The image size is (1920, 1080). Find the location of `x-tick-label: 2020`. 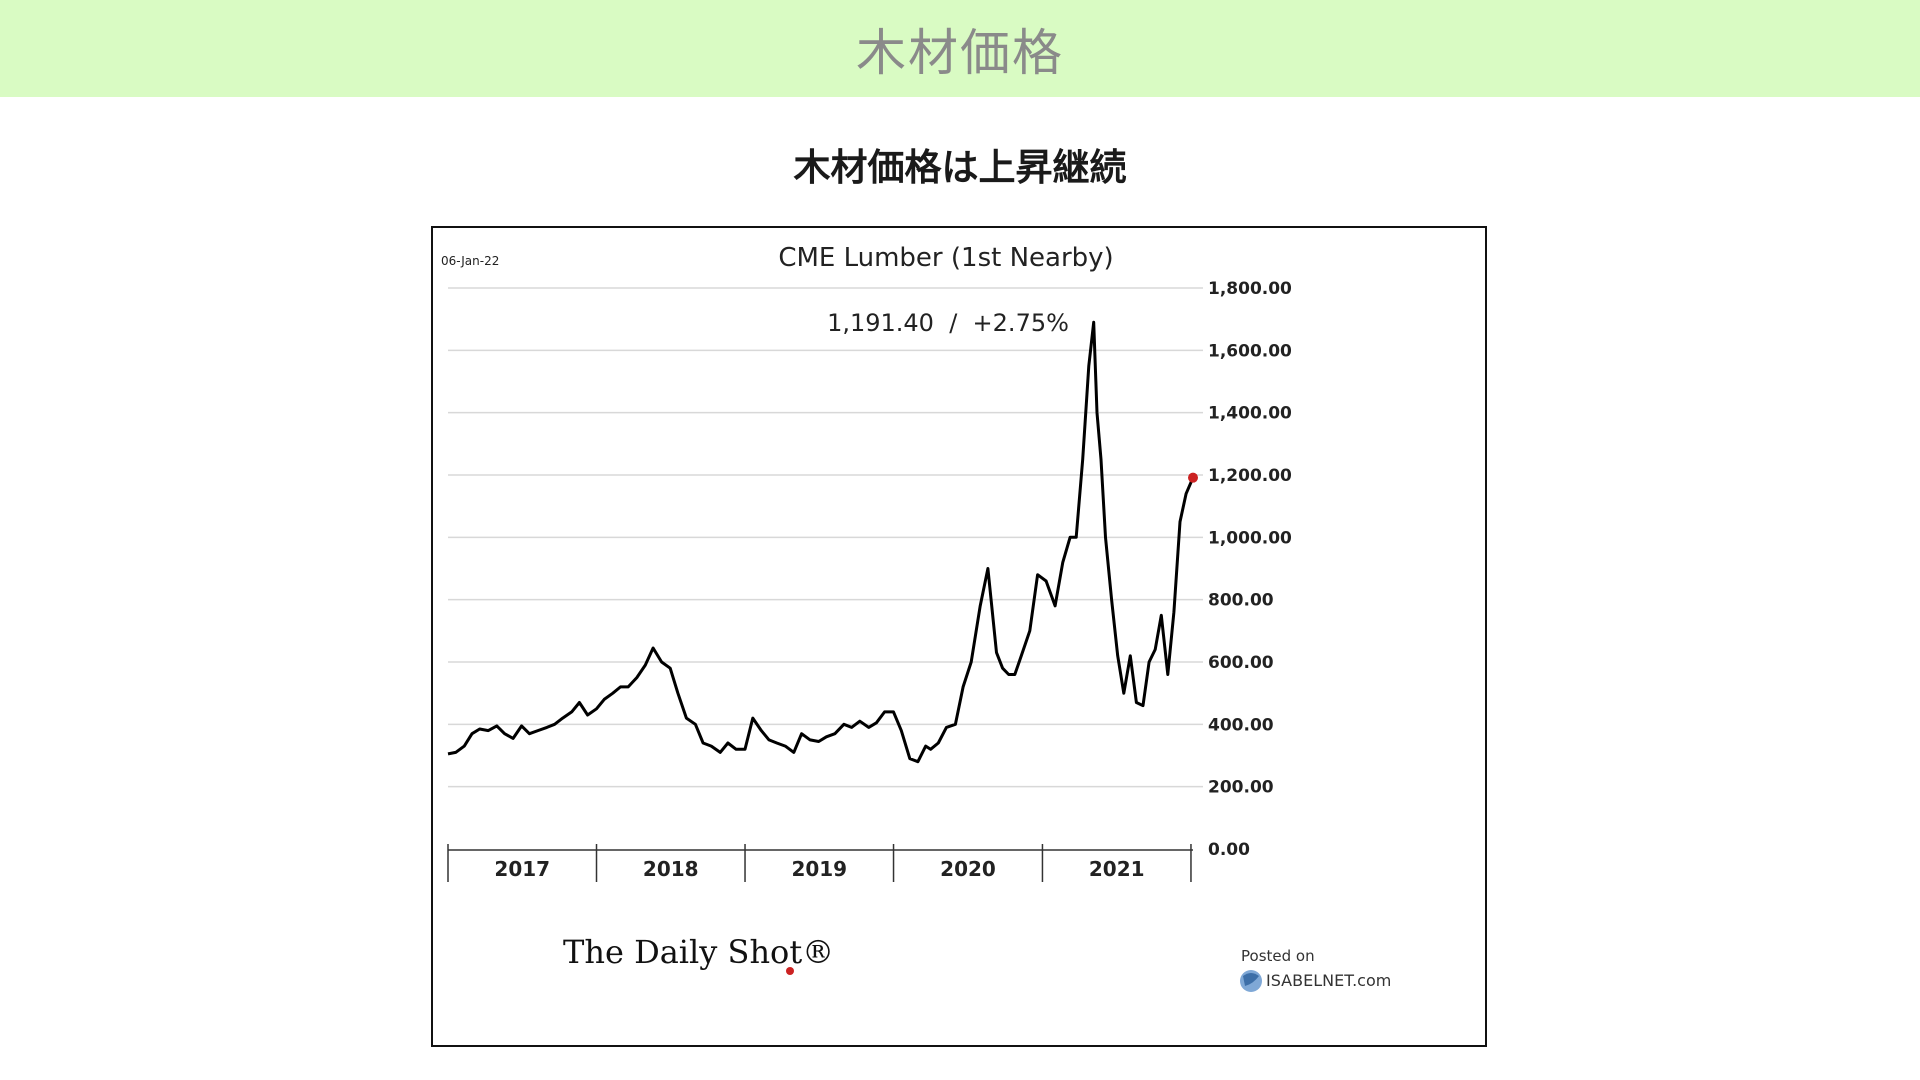

x-tick-label: 2020 is located at coordinates (968, 869).